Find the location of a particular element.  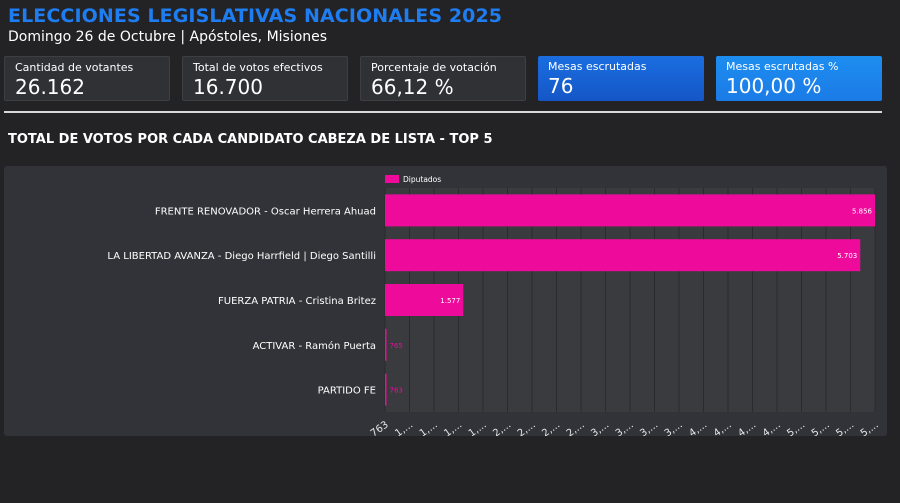

card-cantidad-votantes: Cantidad de votantes 26.162 is located at coordinates (87, 78).